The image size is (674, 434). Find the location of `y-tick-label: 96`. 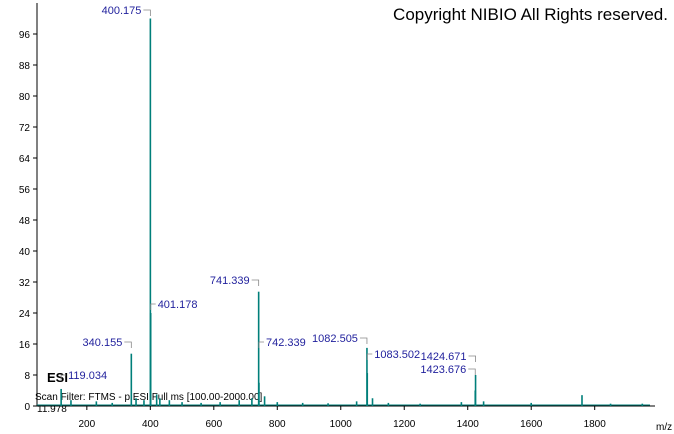

y-tick-label: 96 is located at coordinates (25, 35).